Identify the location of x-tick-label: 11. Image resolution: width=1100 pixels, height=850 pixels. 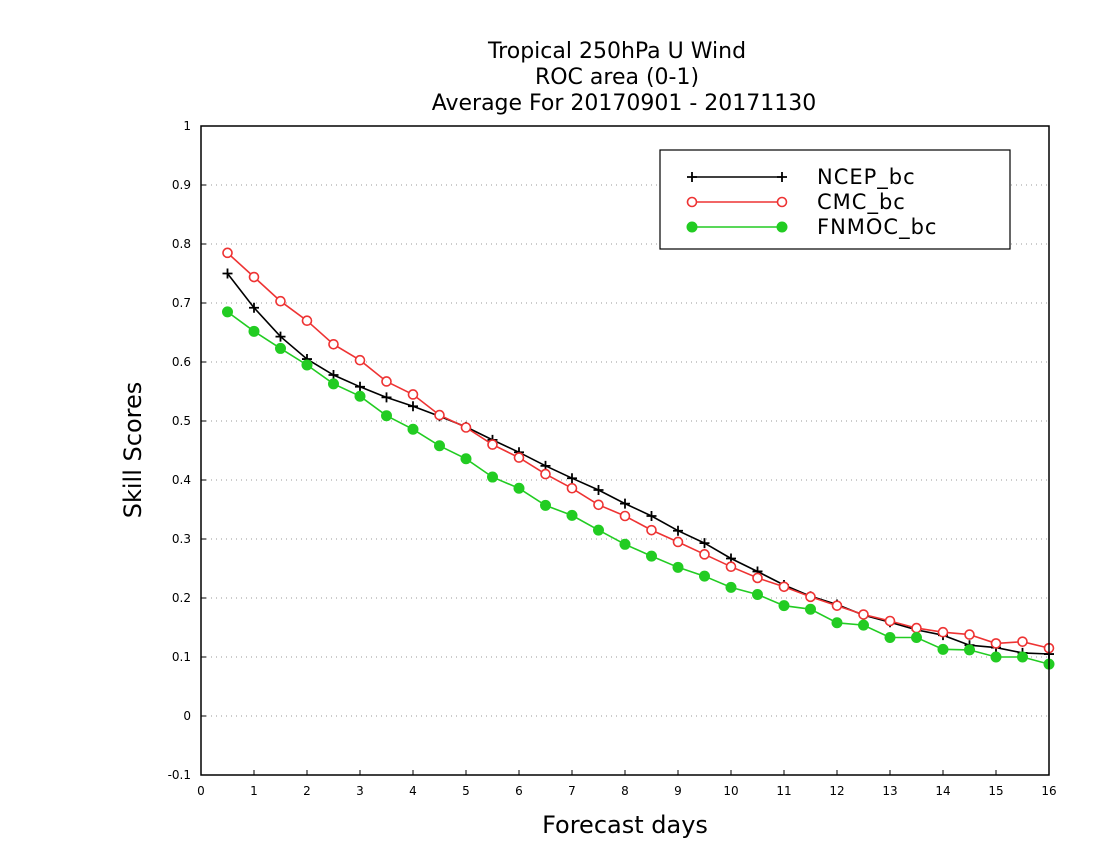
(783, 791).